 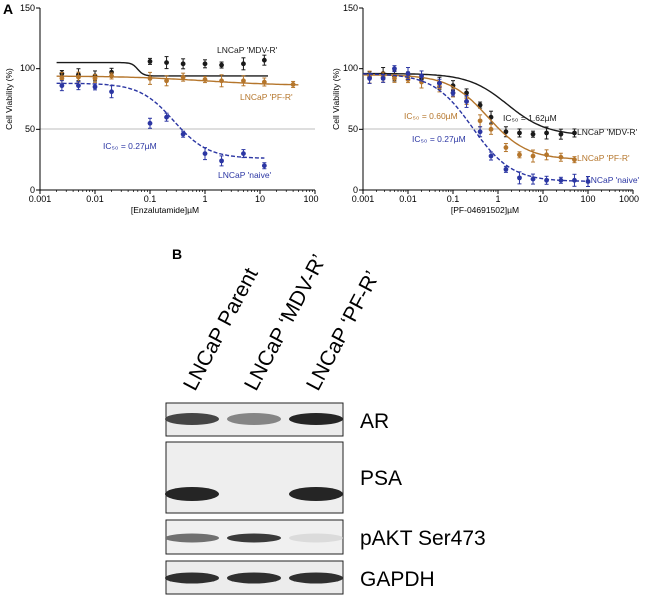 What do you see at coordinates (530, 118) in the screenshot?
I see `ic50-annotation-mdv-r: IC₅₀ = 1.62µM` at bounding box center [530, 118].